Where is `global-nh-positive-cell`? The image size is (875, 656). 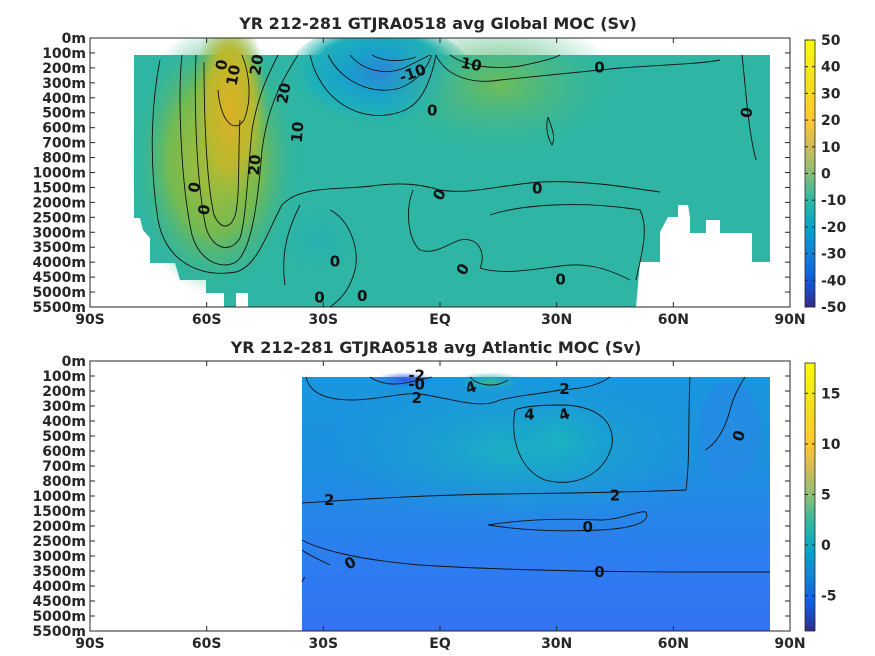
global-nh-positive-cell is located at coordinates (500, 96).